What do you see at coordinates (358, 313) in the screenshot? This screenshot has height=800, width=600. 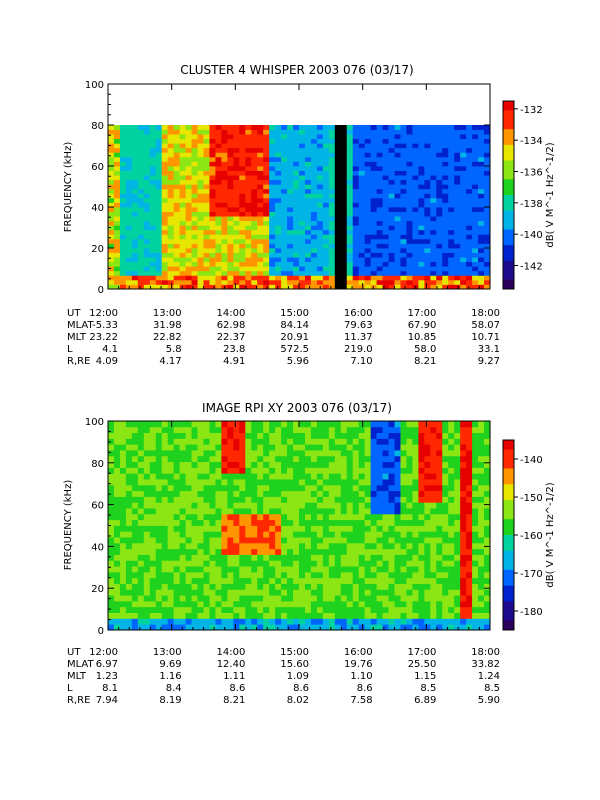 I see `ephemeris-value: 16:00` at bounding box center [358, 313].